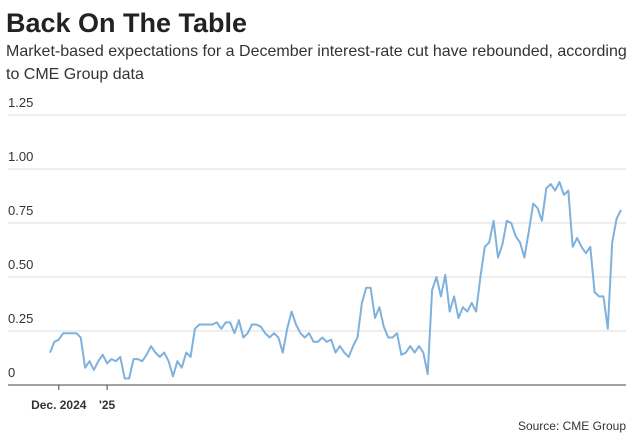 This screenshot has height=441, width=639. Describe the element at coordinates (20, 210) in the screenshot. I see `y-tick-label: 0.75` at that location.